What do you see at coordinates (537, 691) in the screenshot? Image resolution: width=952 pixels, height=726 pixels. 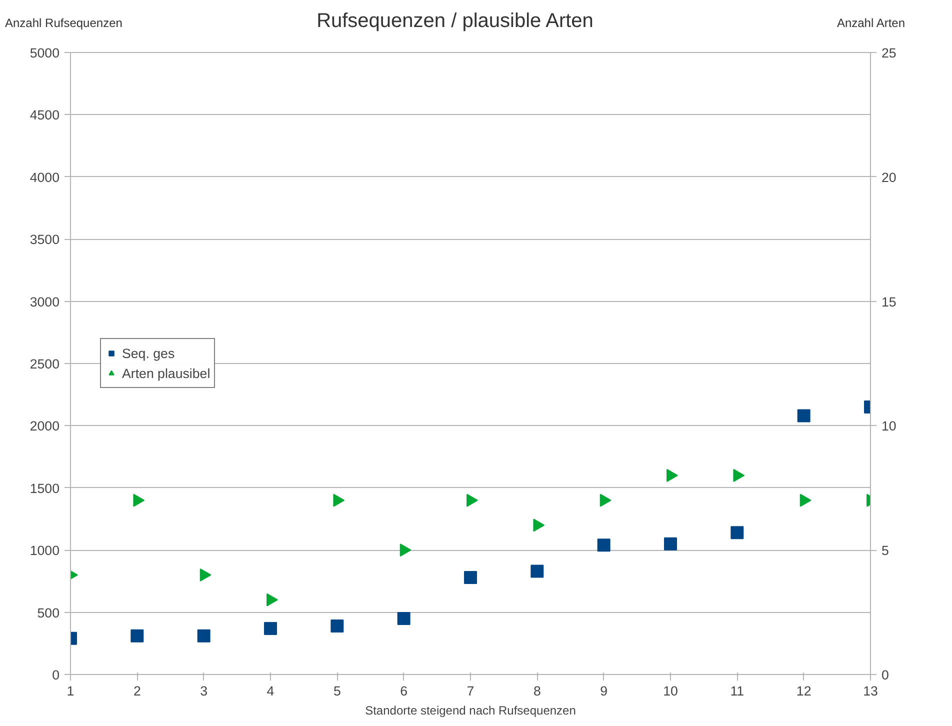 I see `x-tick-label: 8` at bounding box center [537, 691].